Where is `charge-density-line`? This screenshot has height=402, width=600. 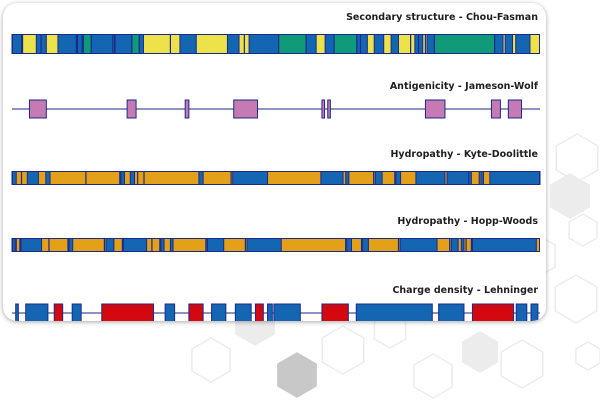 charge-density-line is located at coordinates (276, 312).